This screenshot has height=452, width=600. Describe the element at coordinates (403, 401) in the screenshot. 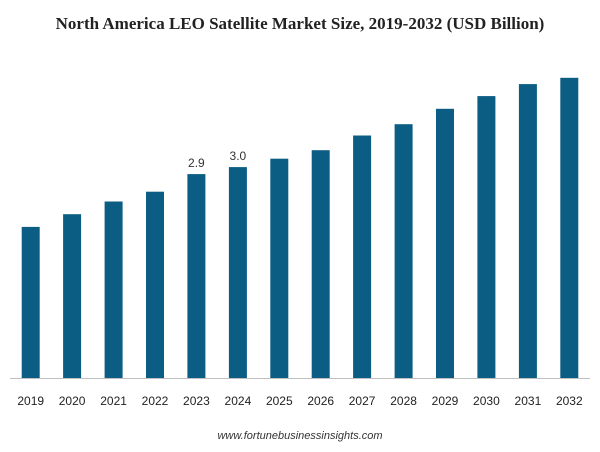

I see `x-tick-label: 2028` at that location.